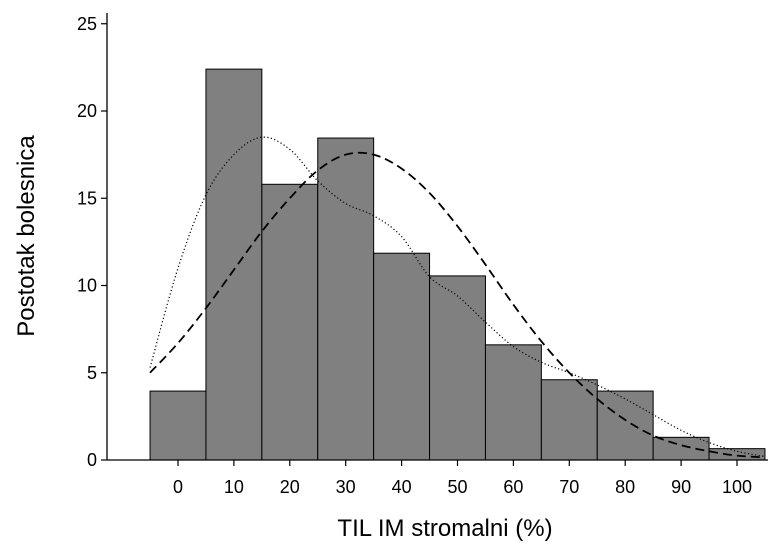  Describe the element at coordinates (87, 24) in the screenshot. I see `y-tick-label: 25` at that location.